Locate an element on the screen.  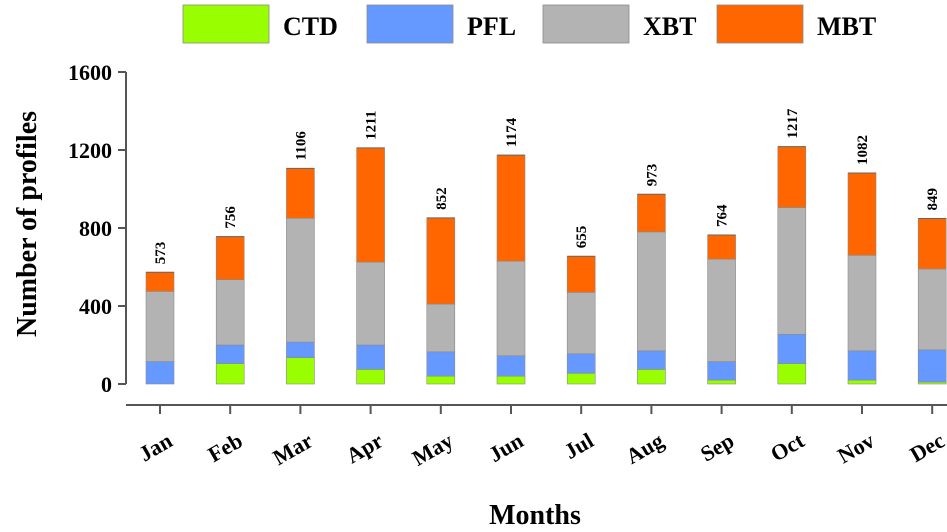
legend-swatch-pfl is located at coordinates (410, 24).